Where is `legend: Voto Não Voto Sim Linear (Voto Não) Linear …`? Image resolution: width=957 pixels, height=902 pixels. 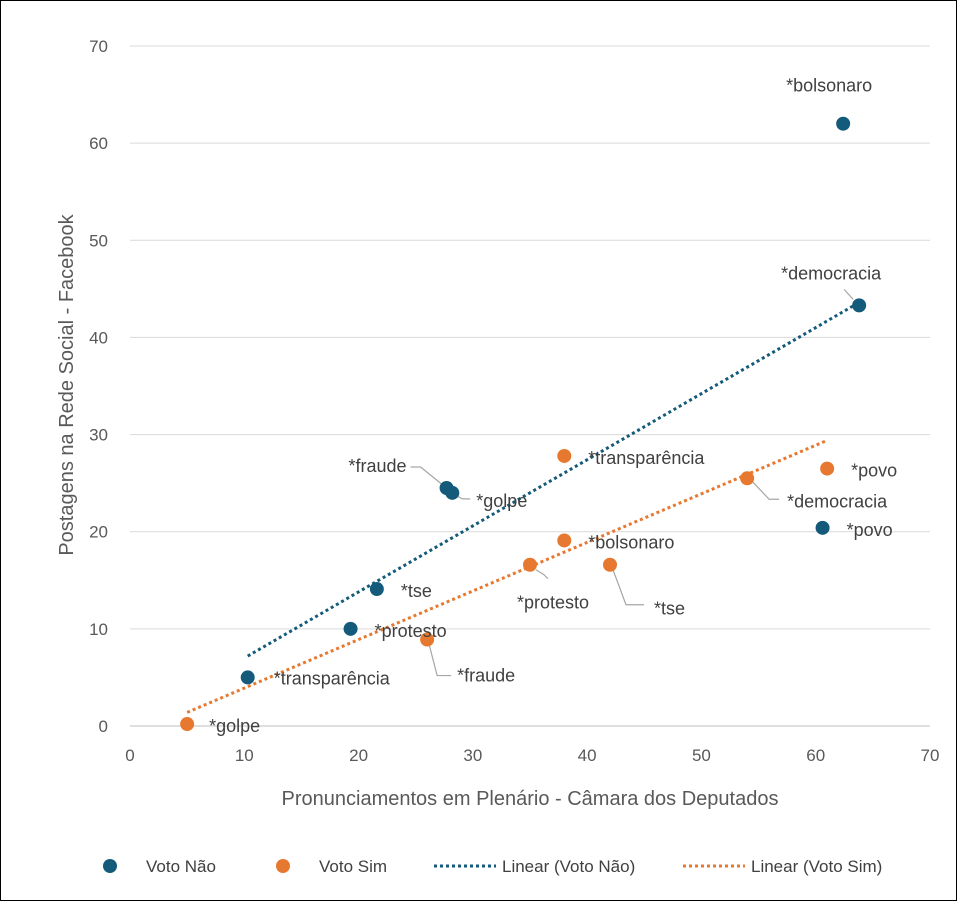 legend: Voto Não Voto Sim Linear (Voto Não) Linear … is located at coordinates (492, 866).